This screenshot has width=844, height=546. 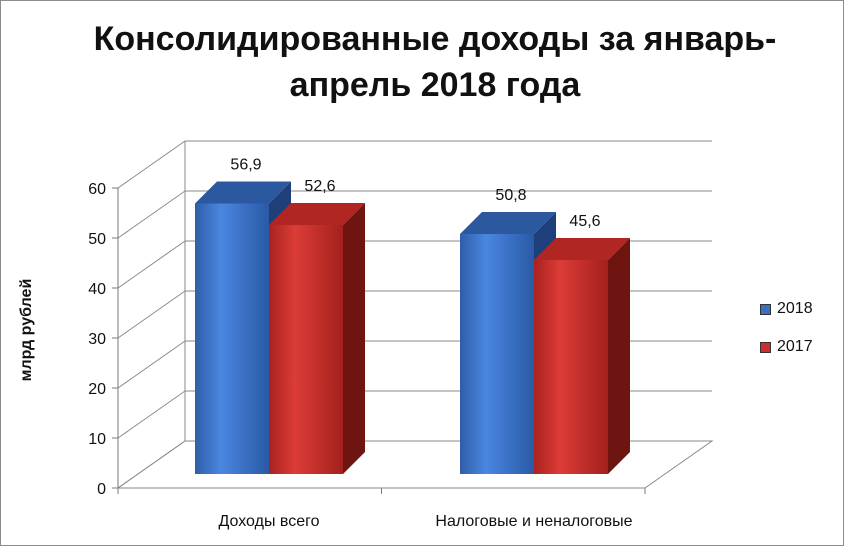 I want to click on y-tick-label: 50, so click(x=97, y=239).